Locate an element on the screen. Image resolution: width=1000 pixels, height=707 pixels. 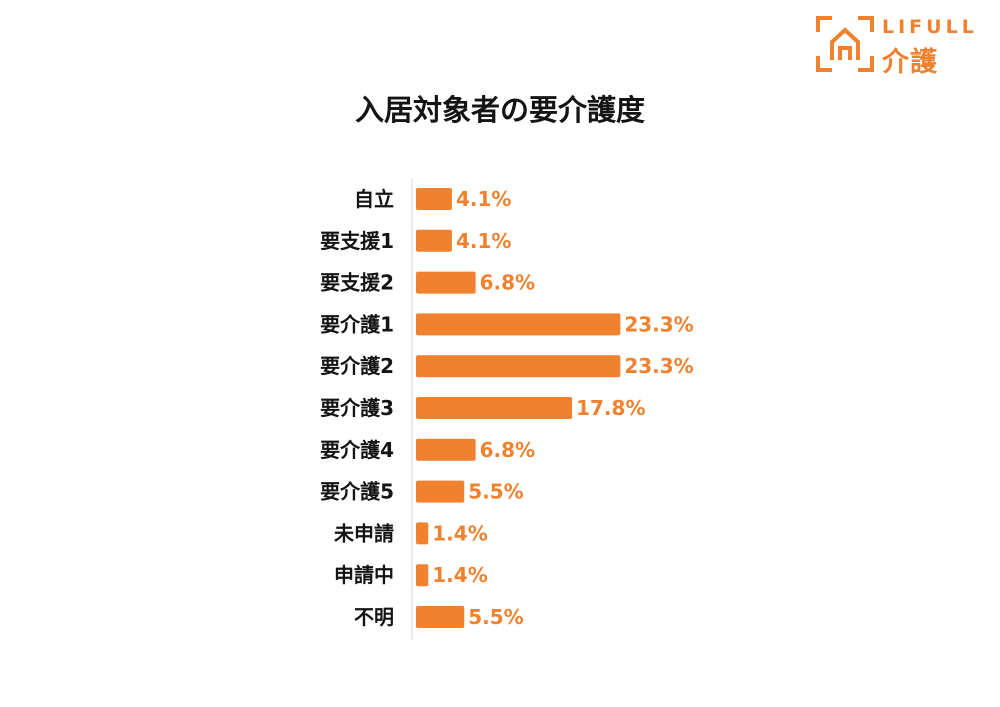
category-label: 要支援1 is located at coordinates (357, 241).